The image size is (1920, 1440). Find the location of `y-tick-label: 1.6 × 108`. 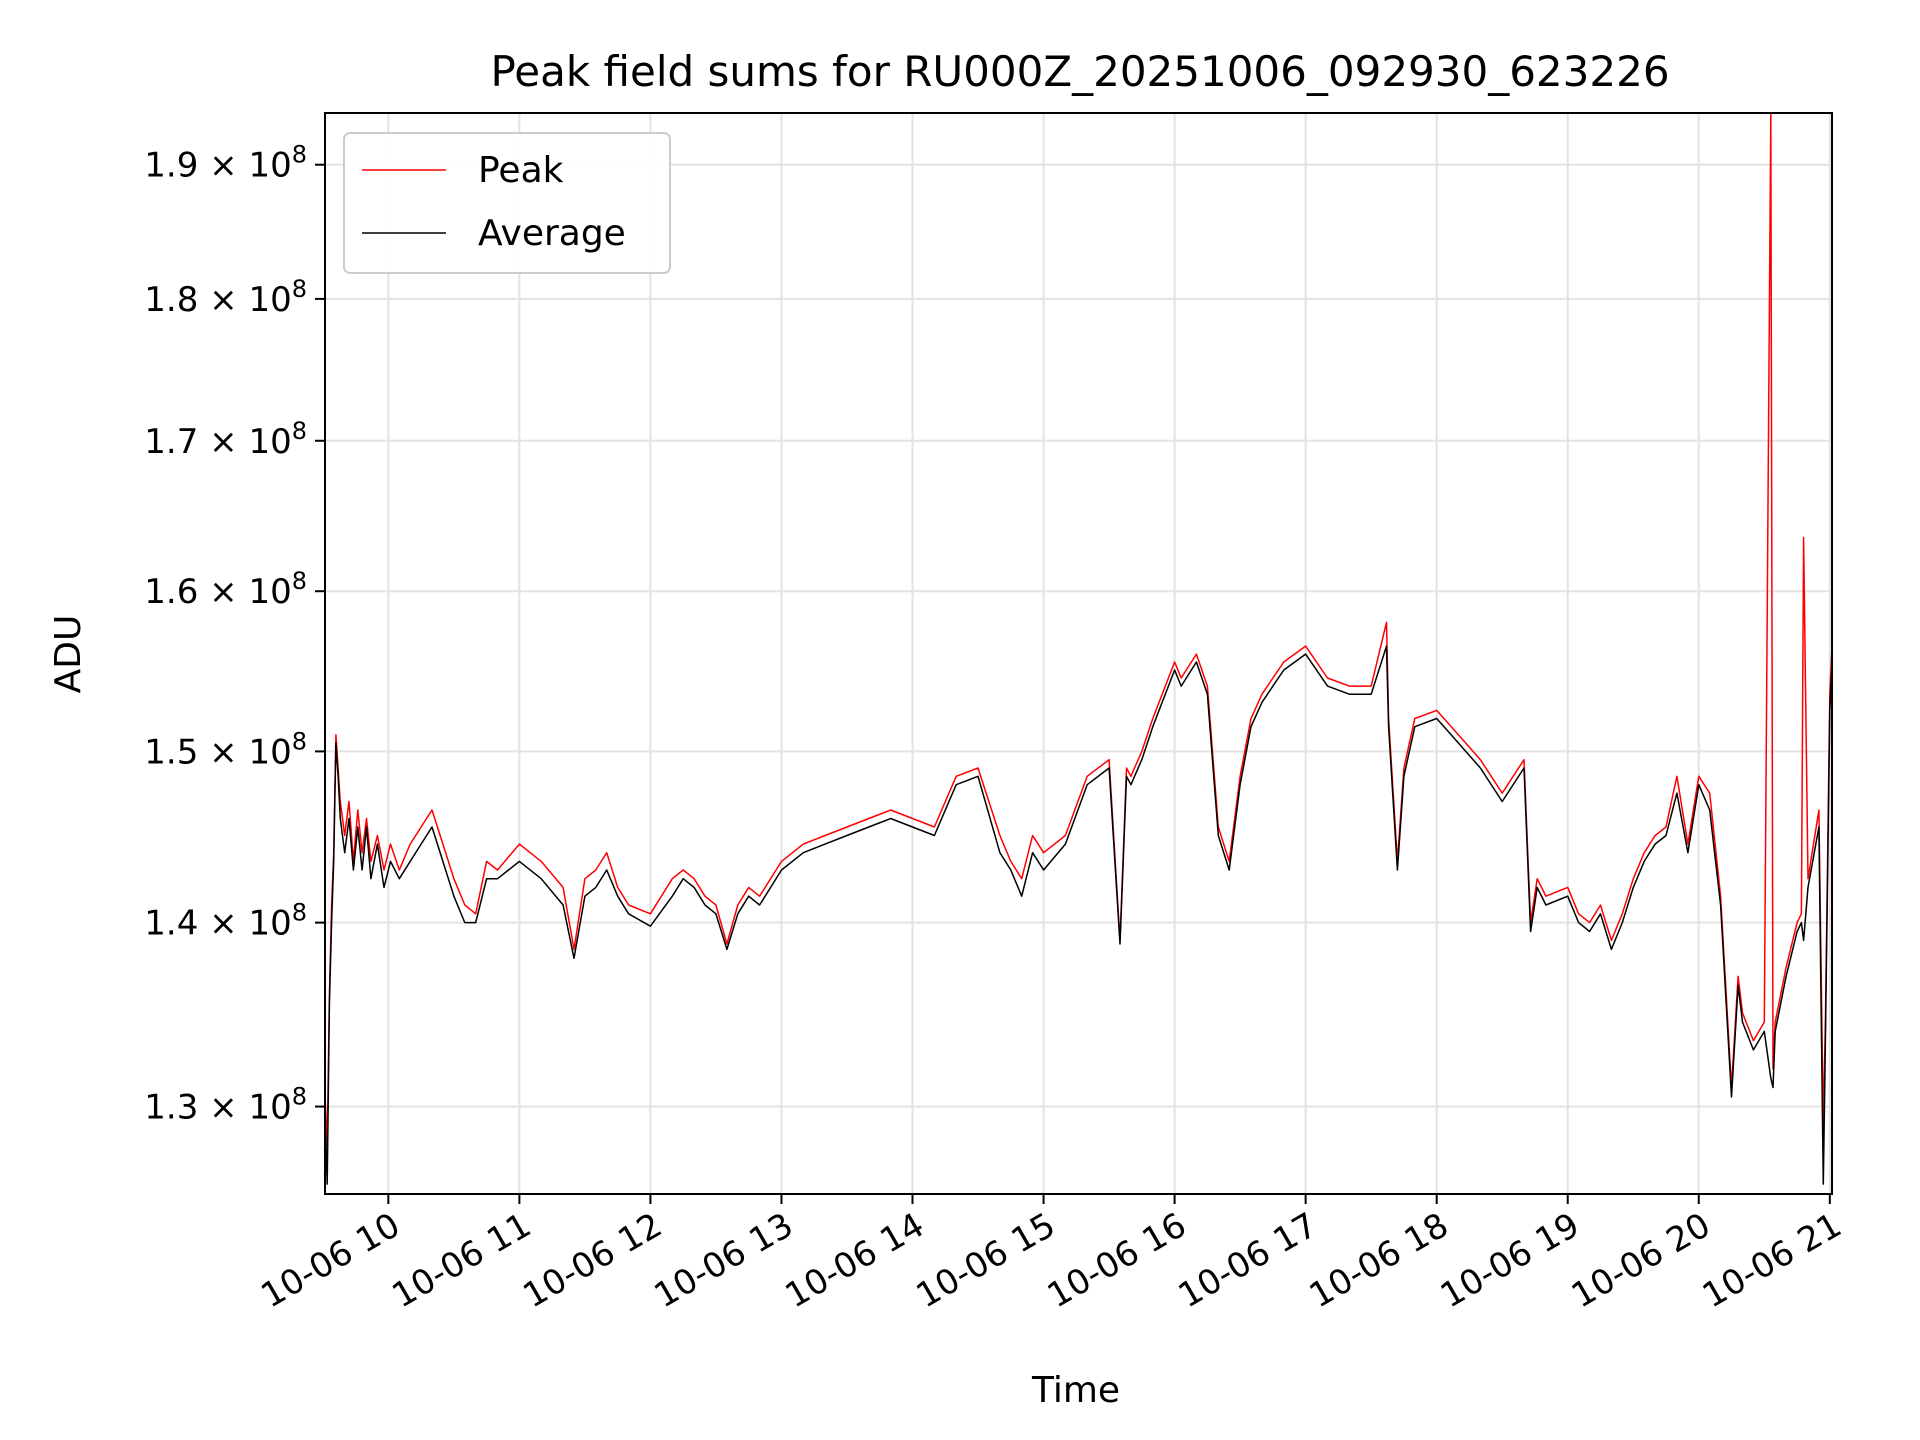

y-tick-label: 1.6 × 108 is located at coordinates (225, 589).